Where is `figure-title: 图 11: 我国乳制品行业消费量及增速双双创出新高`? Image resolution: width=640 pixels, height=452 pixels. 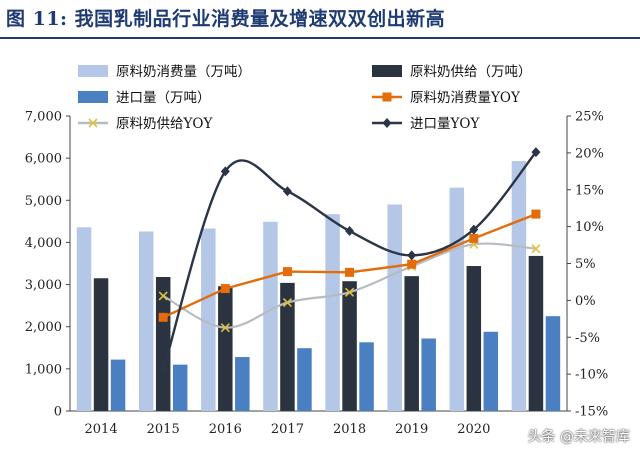 figure-title: 图 11: 我国乳制品行业消费量及增速双双创出新高 is located at coordinates (226, 19).